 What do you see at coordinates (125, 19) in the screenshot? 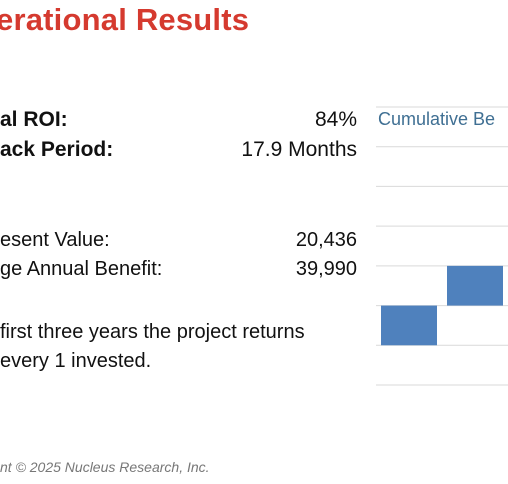
I see `page-title: erational Results` at bounding box center [125, 19].